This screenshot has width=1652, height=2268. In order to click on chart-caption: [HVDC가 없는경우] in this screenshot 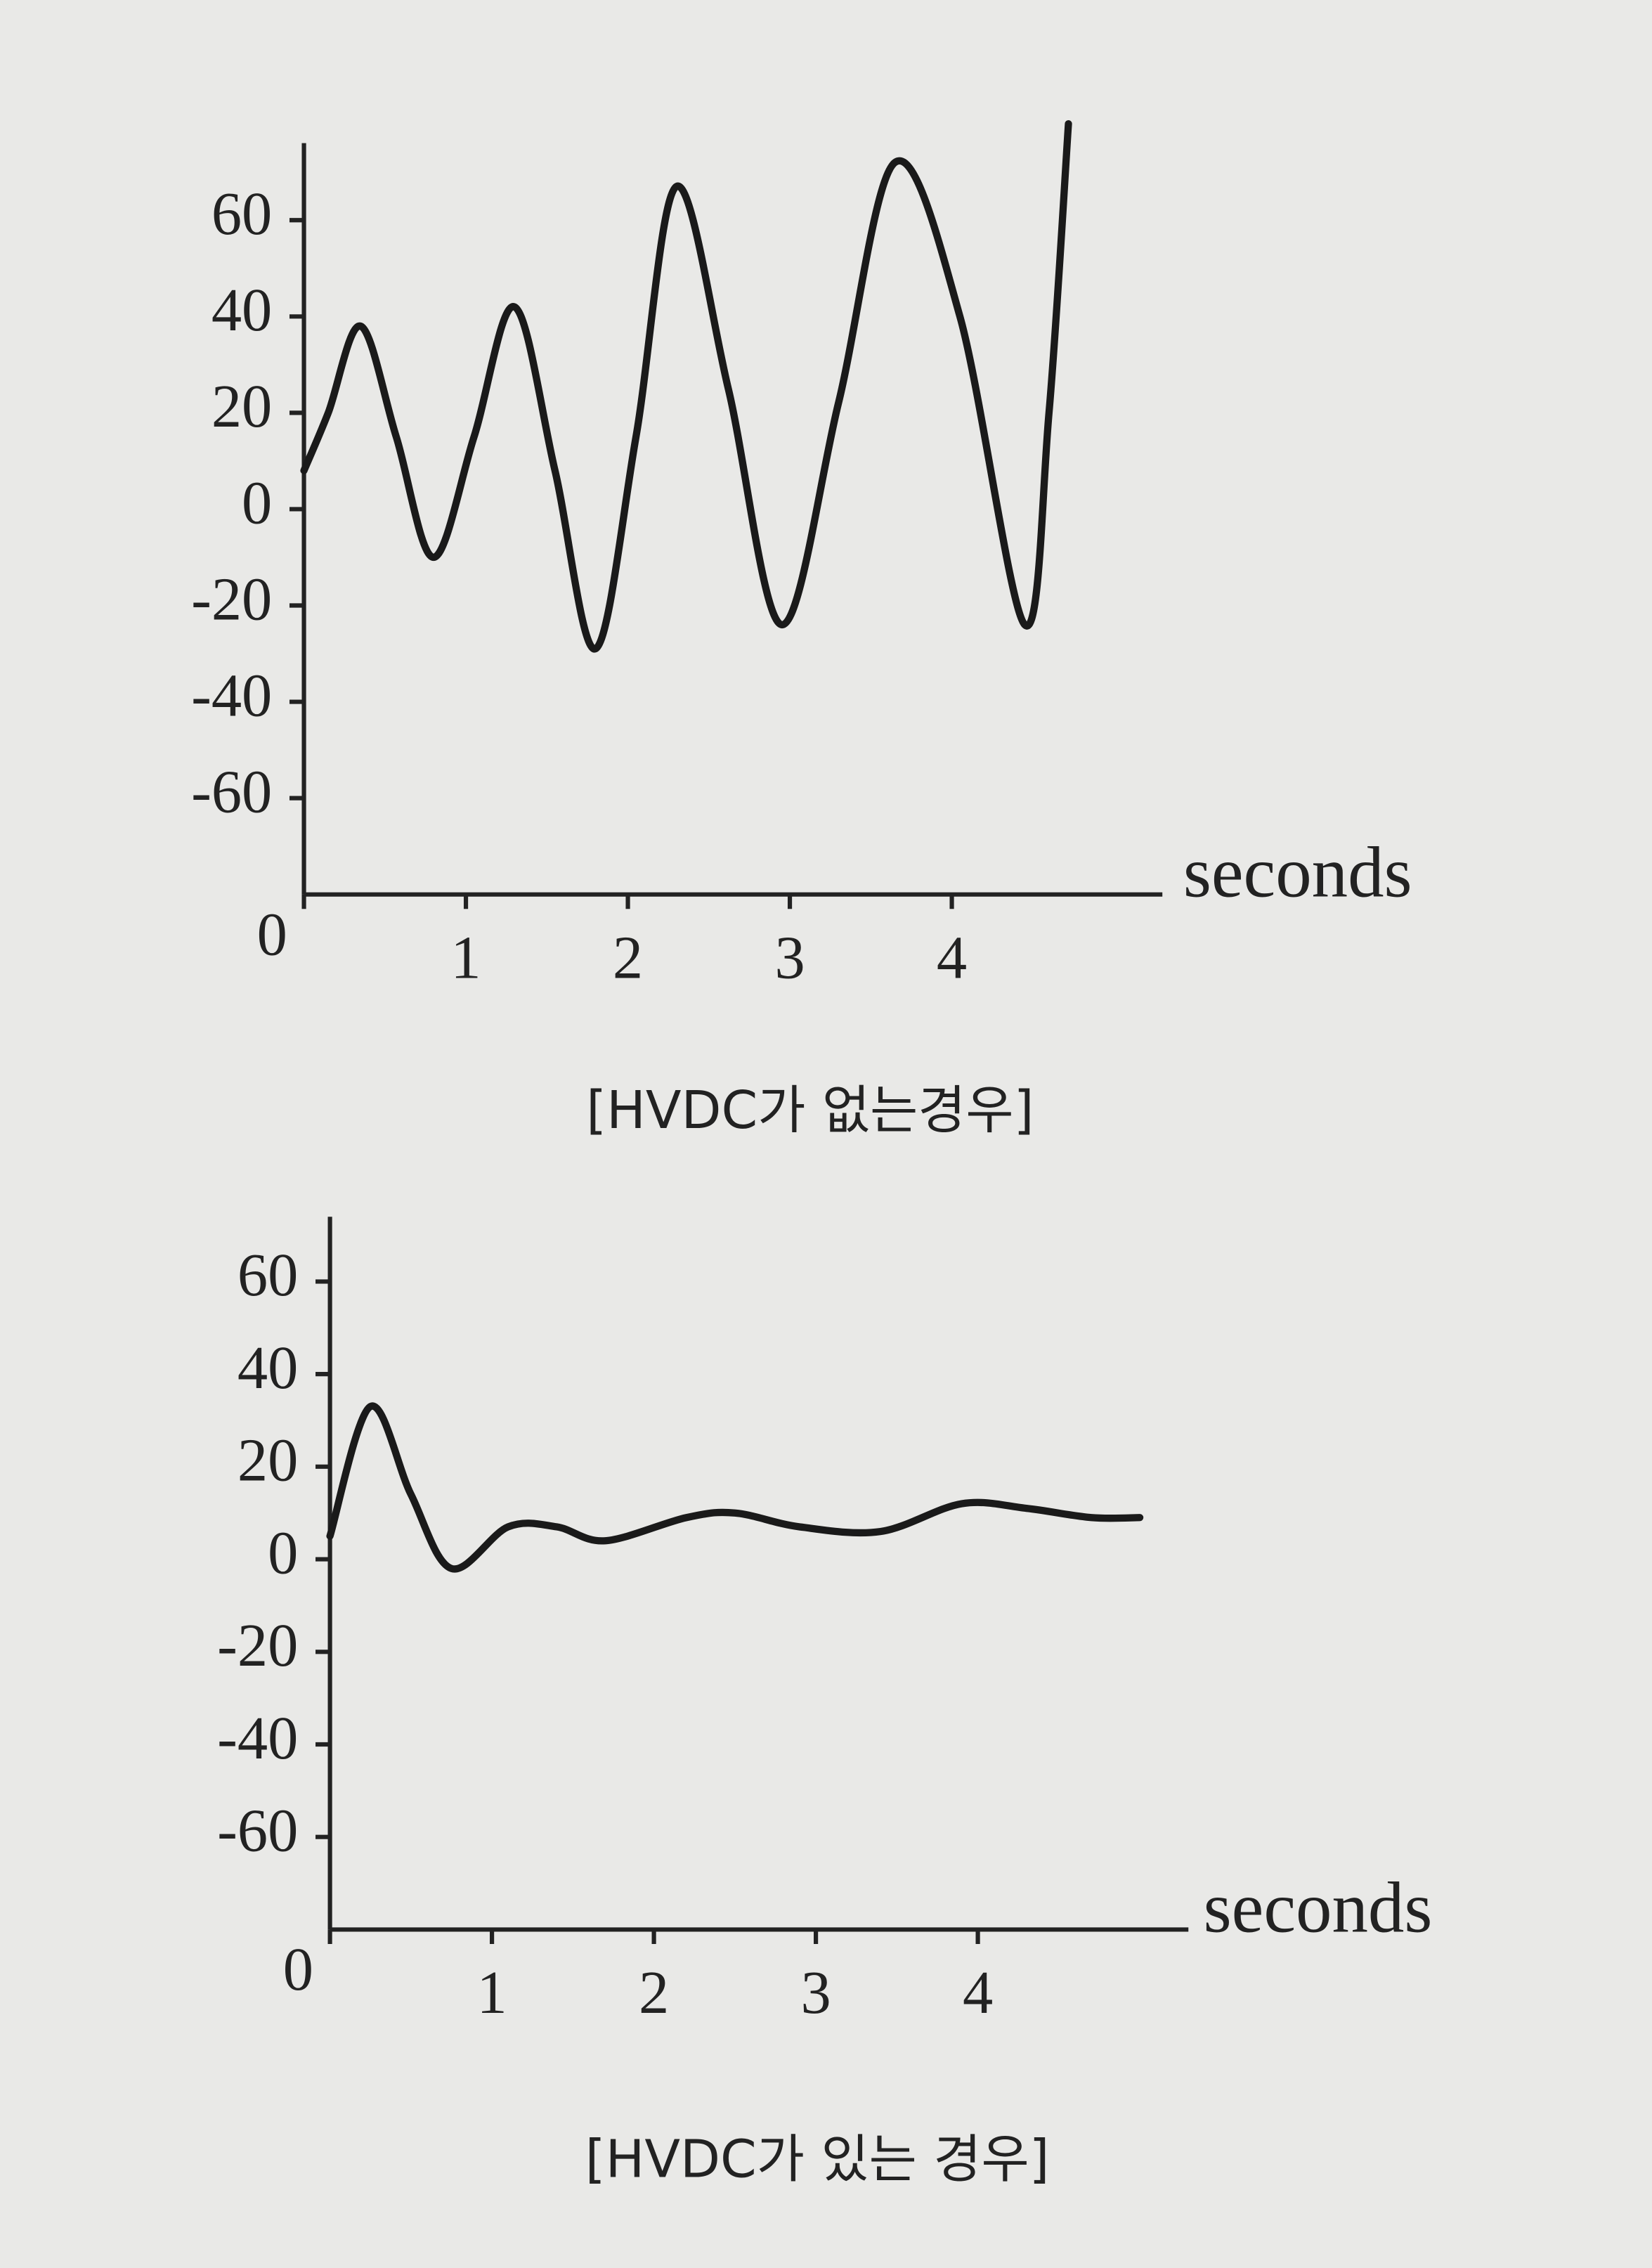, I will do `click(810, 1110)`.